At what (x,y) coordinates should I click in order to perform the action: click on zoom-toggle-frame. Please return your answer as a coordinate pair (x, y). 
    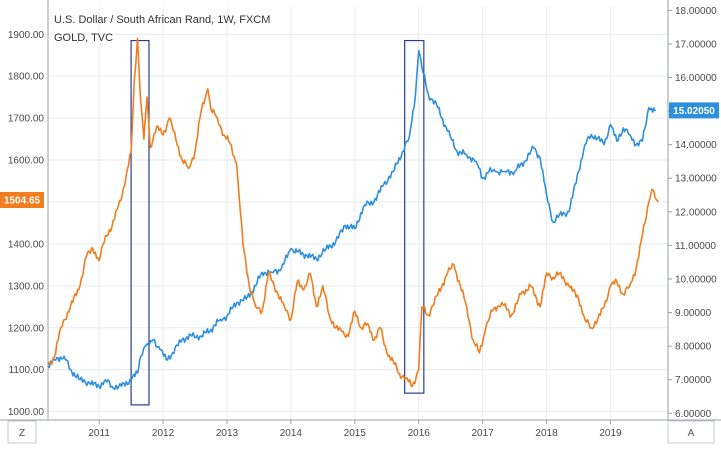
    Looking at the image, I should click on (22, 432).